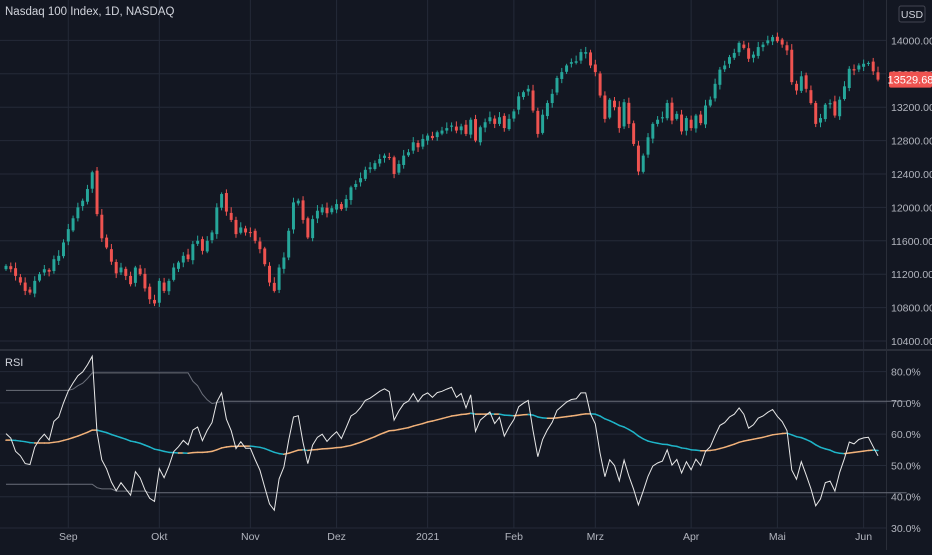 The image size is (932, 555). What do you see at coordinates (910, 81) in the screenshot?
I see `last-price-text: 13529.68` at bounding box center [910, 81].